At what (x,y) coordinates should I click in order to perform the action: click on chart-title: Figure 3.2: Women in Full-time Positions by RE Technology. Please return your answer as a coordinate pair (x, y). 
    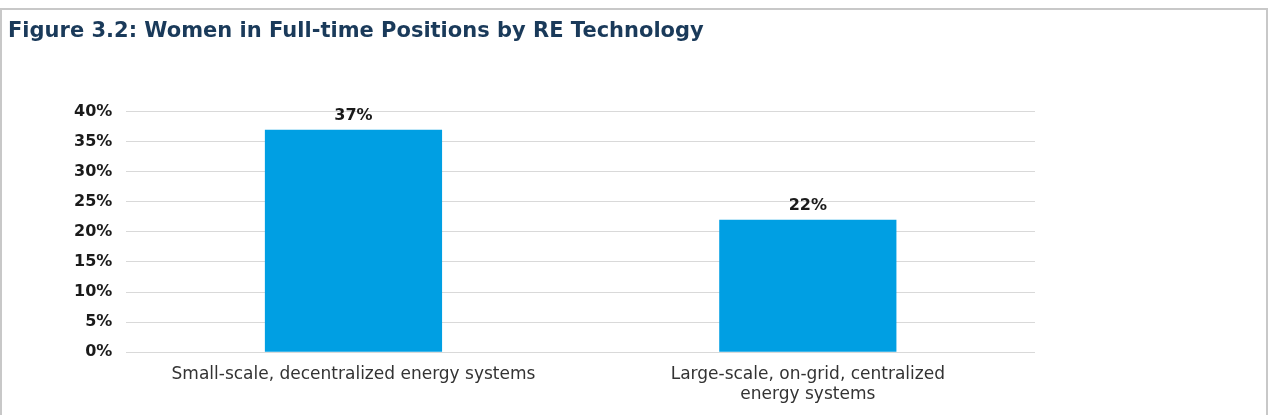
    Looking at the image, I should click on (356, 30).